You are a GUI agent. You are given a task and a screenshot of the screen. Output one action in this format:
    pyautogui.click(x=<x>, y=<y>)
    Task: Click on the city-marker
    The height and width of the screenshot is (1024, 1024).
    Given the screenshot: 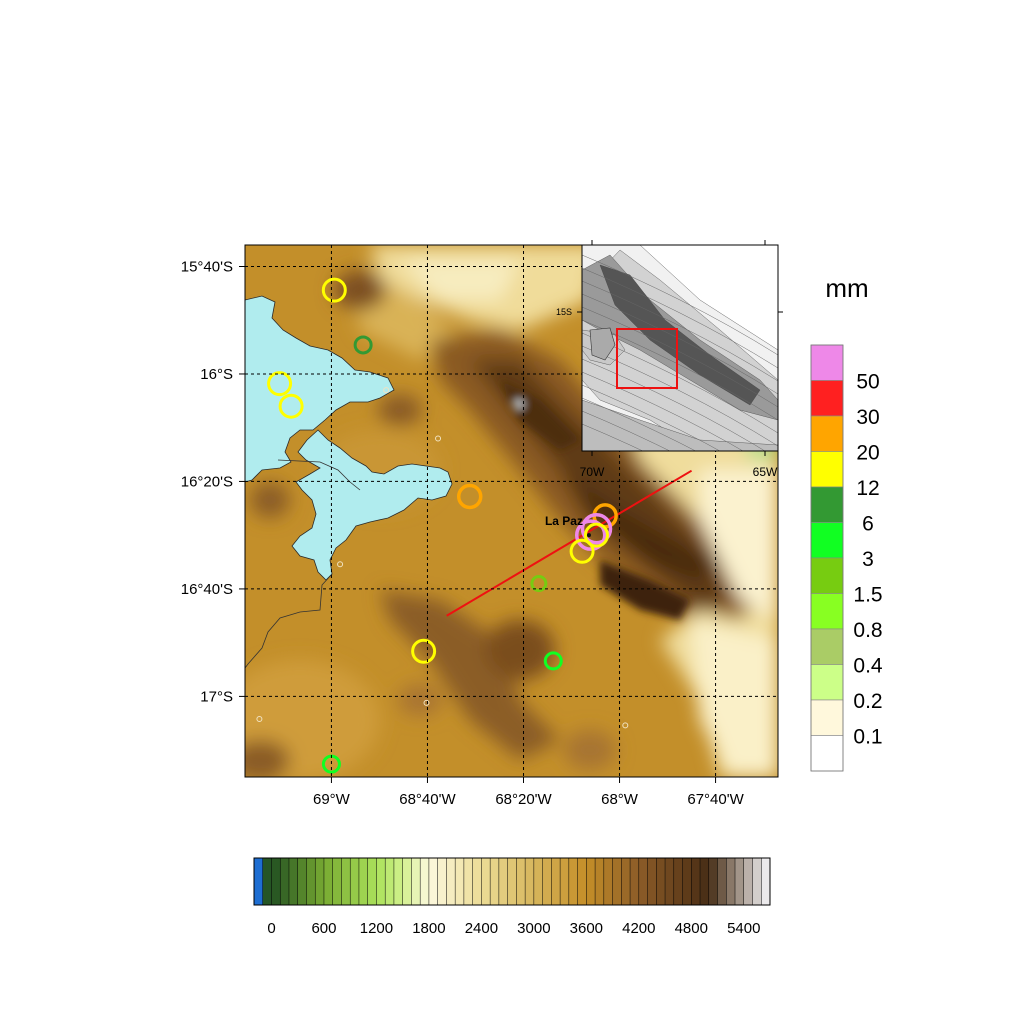 What is the action you would take?
    pyautogui.click(x=588, y=535)
    